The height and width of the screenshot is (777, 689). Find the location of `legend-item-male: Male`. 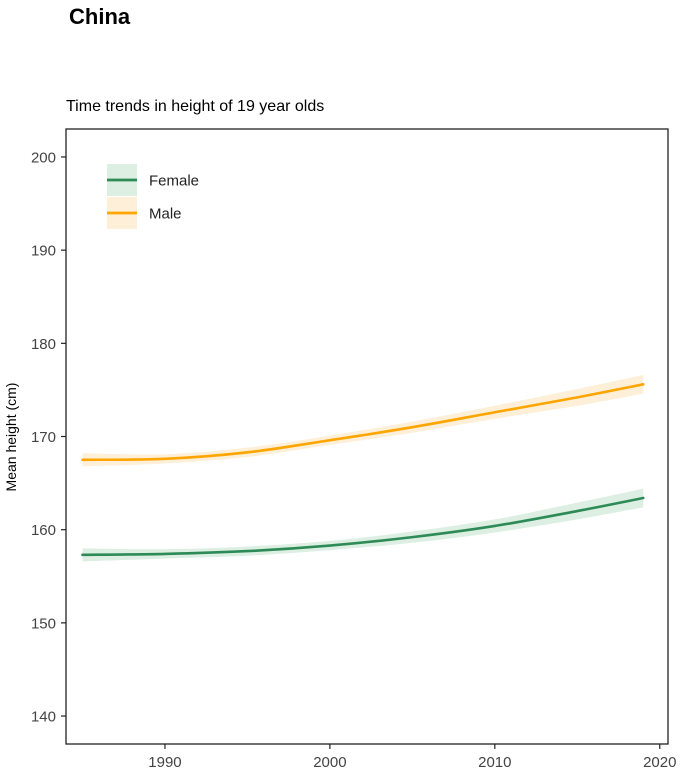

legend-item-male: Male is located at coordinates (144, 213).